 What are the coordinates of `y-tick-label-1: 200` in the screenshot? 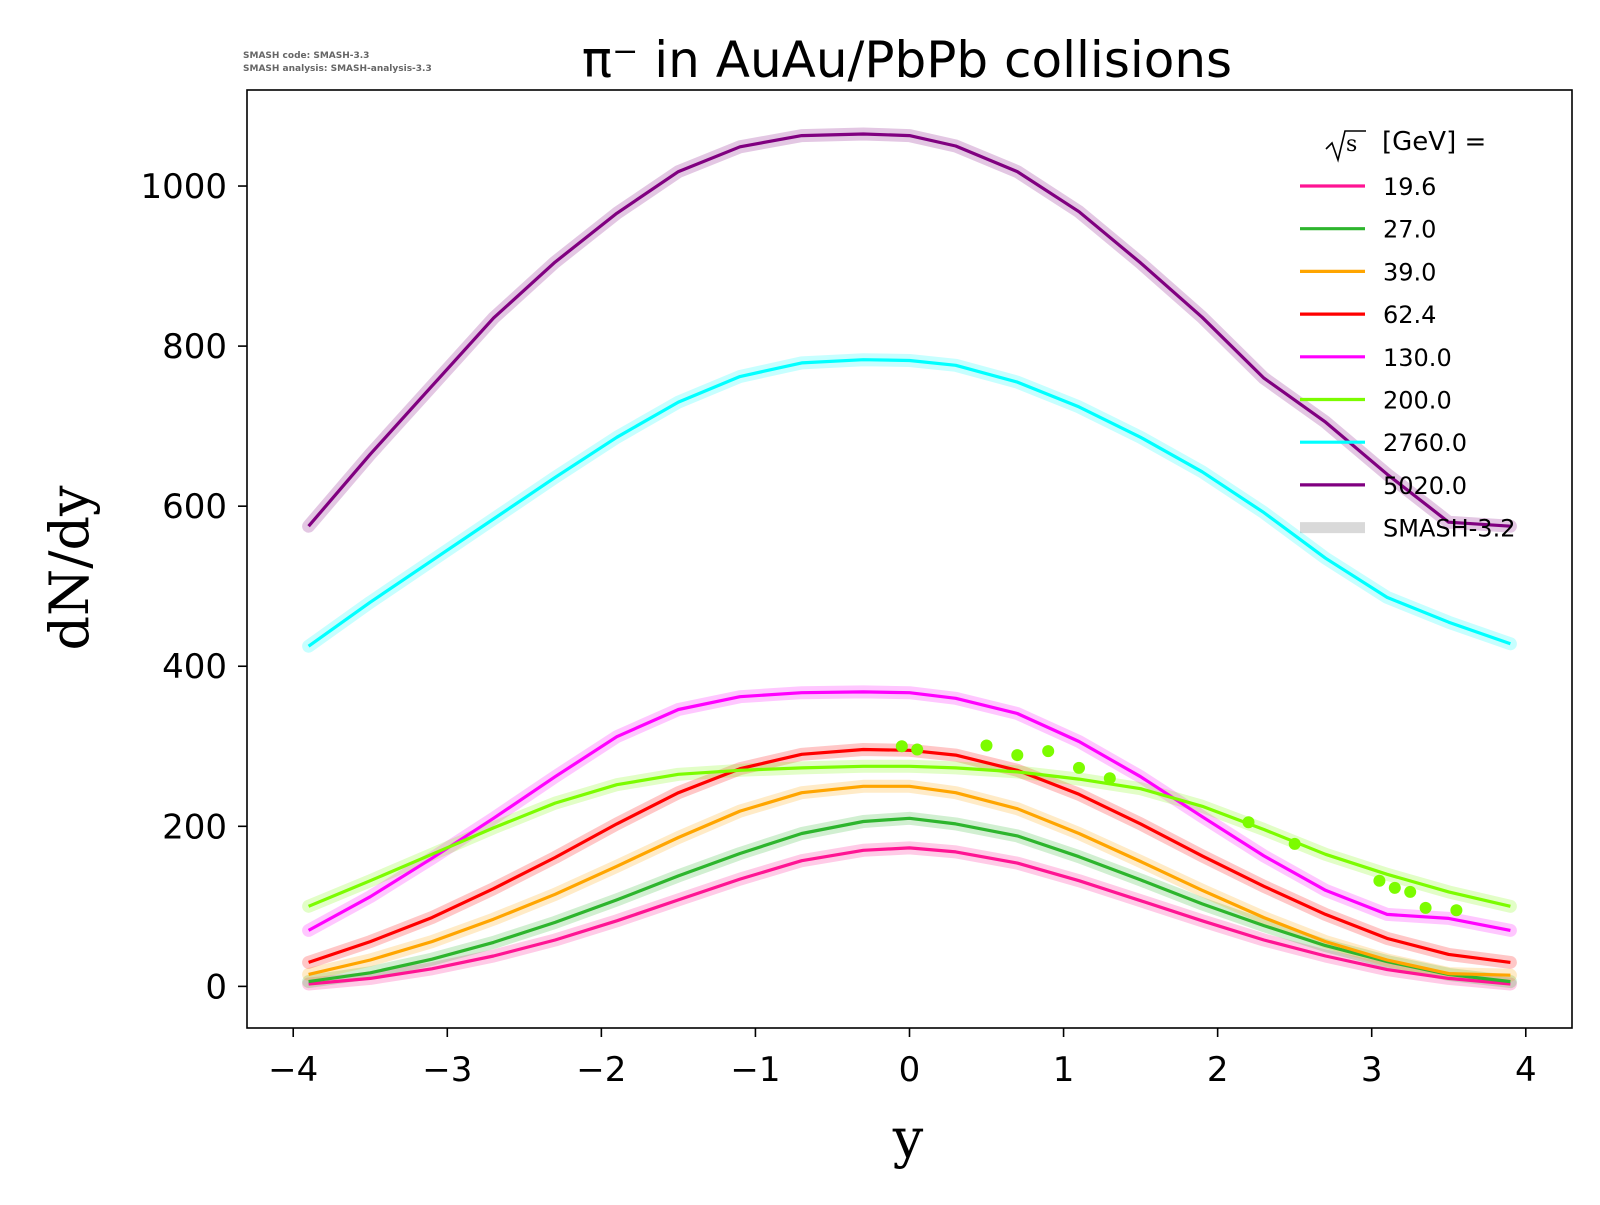 It's located at (194, 827).